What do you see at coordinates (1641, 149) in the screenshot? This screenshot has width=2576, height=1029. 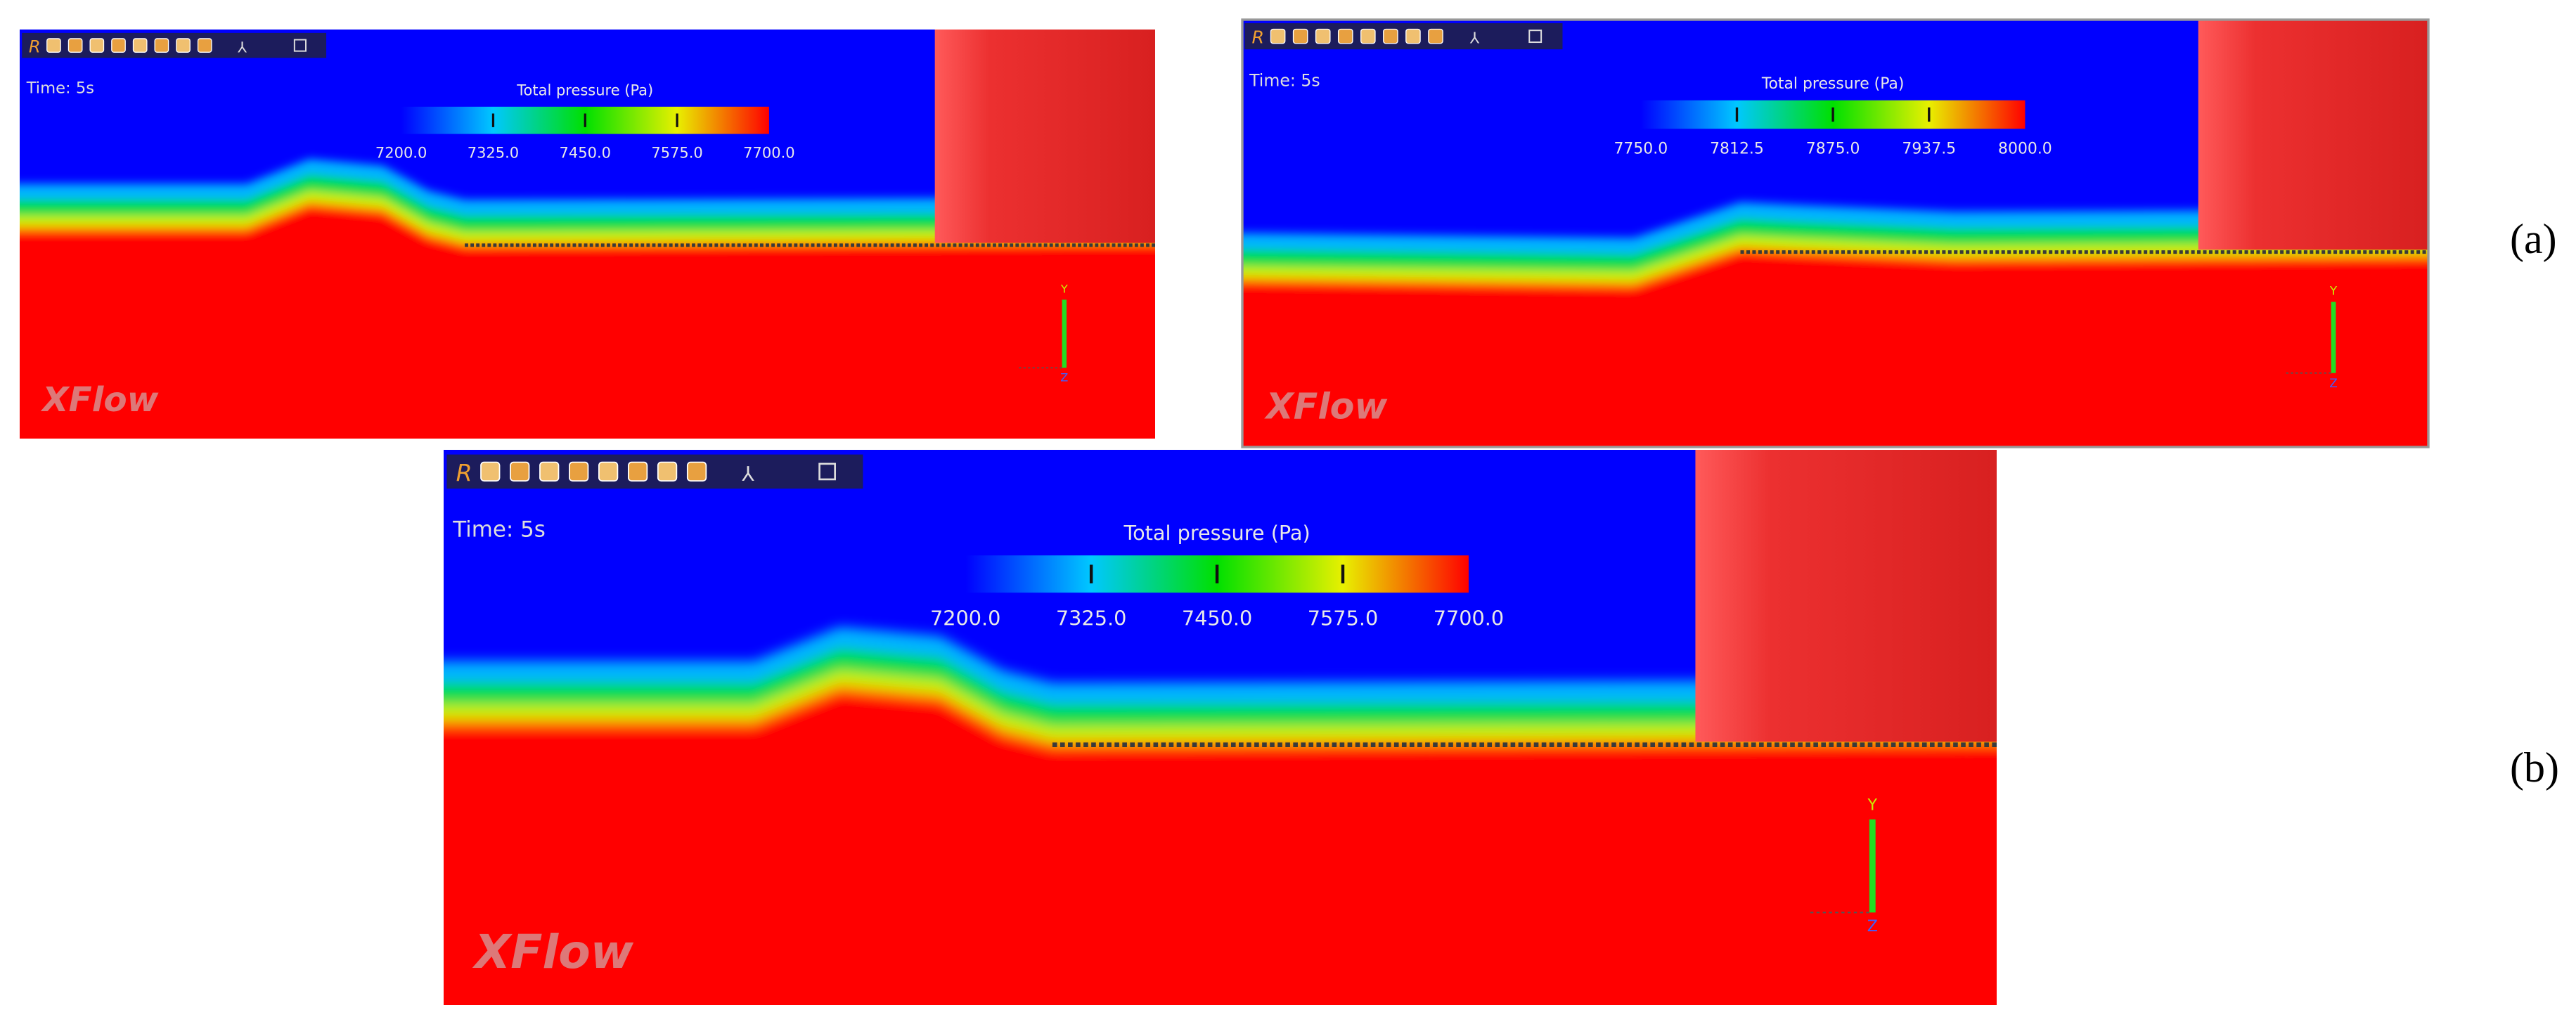 I see `colorbar-tick-label: 7750.0` at bounding box center [1641, 149].